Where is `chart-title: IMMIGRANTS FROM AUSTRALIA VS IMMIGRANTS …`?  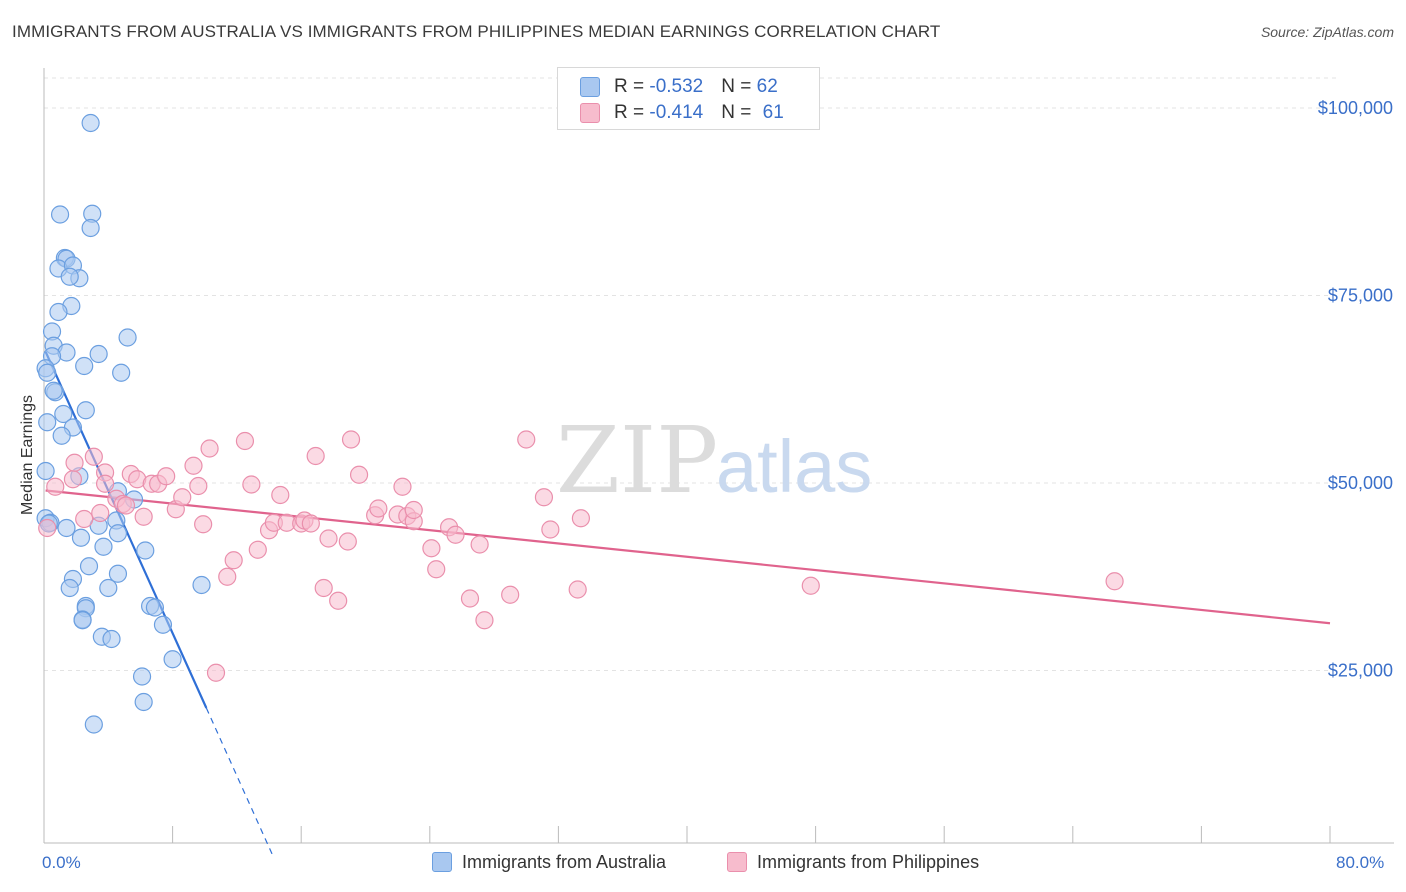 chart-title: IMMIGRANTS FROM AUSTRALIA VS IMMIGRANTS … is located at coordinates (476, 31).